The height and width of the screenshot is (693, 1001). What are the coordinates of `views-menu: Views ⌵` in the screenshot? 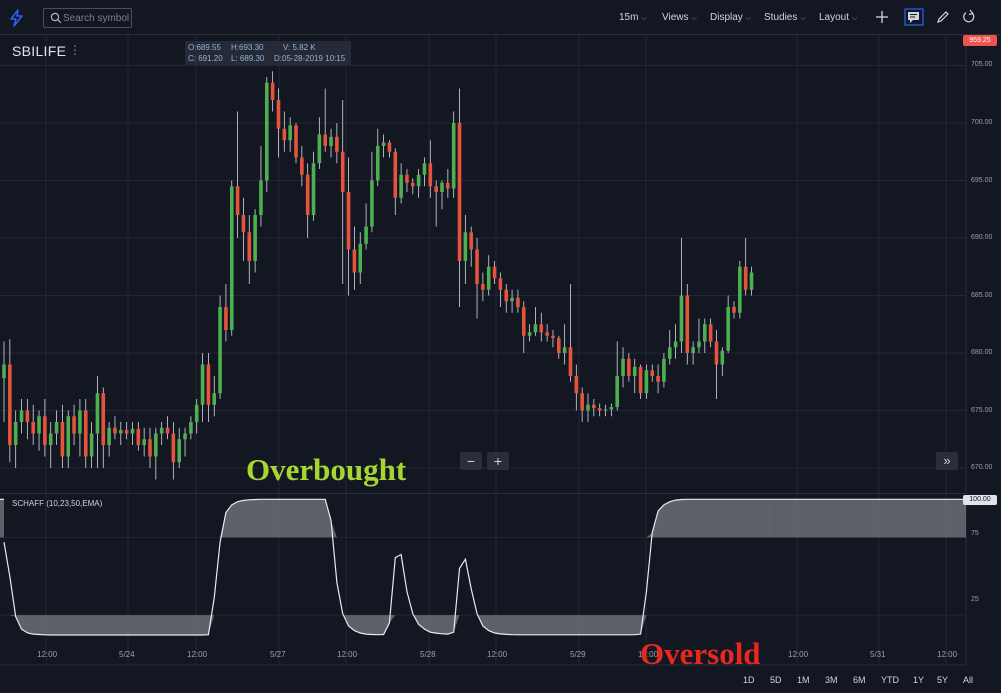 It's located at (679, 17).